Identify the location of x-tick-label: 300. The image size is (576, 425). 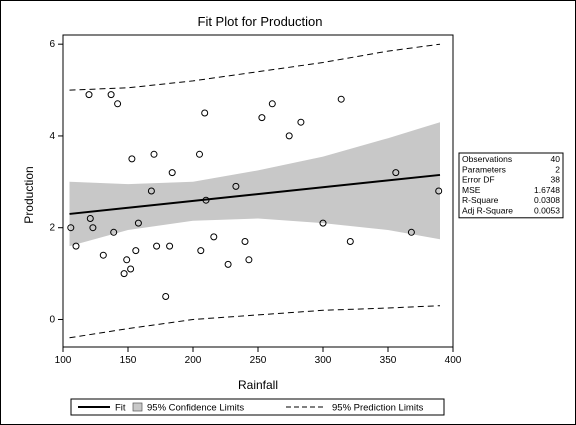
(323, 360).